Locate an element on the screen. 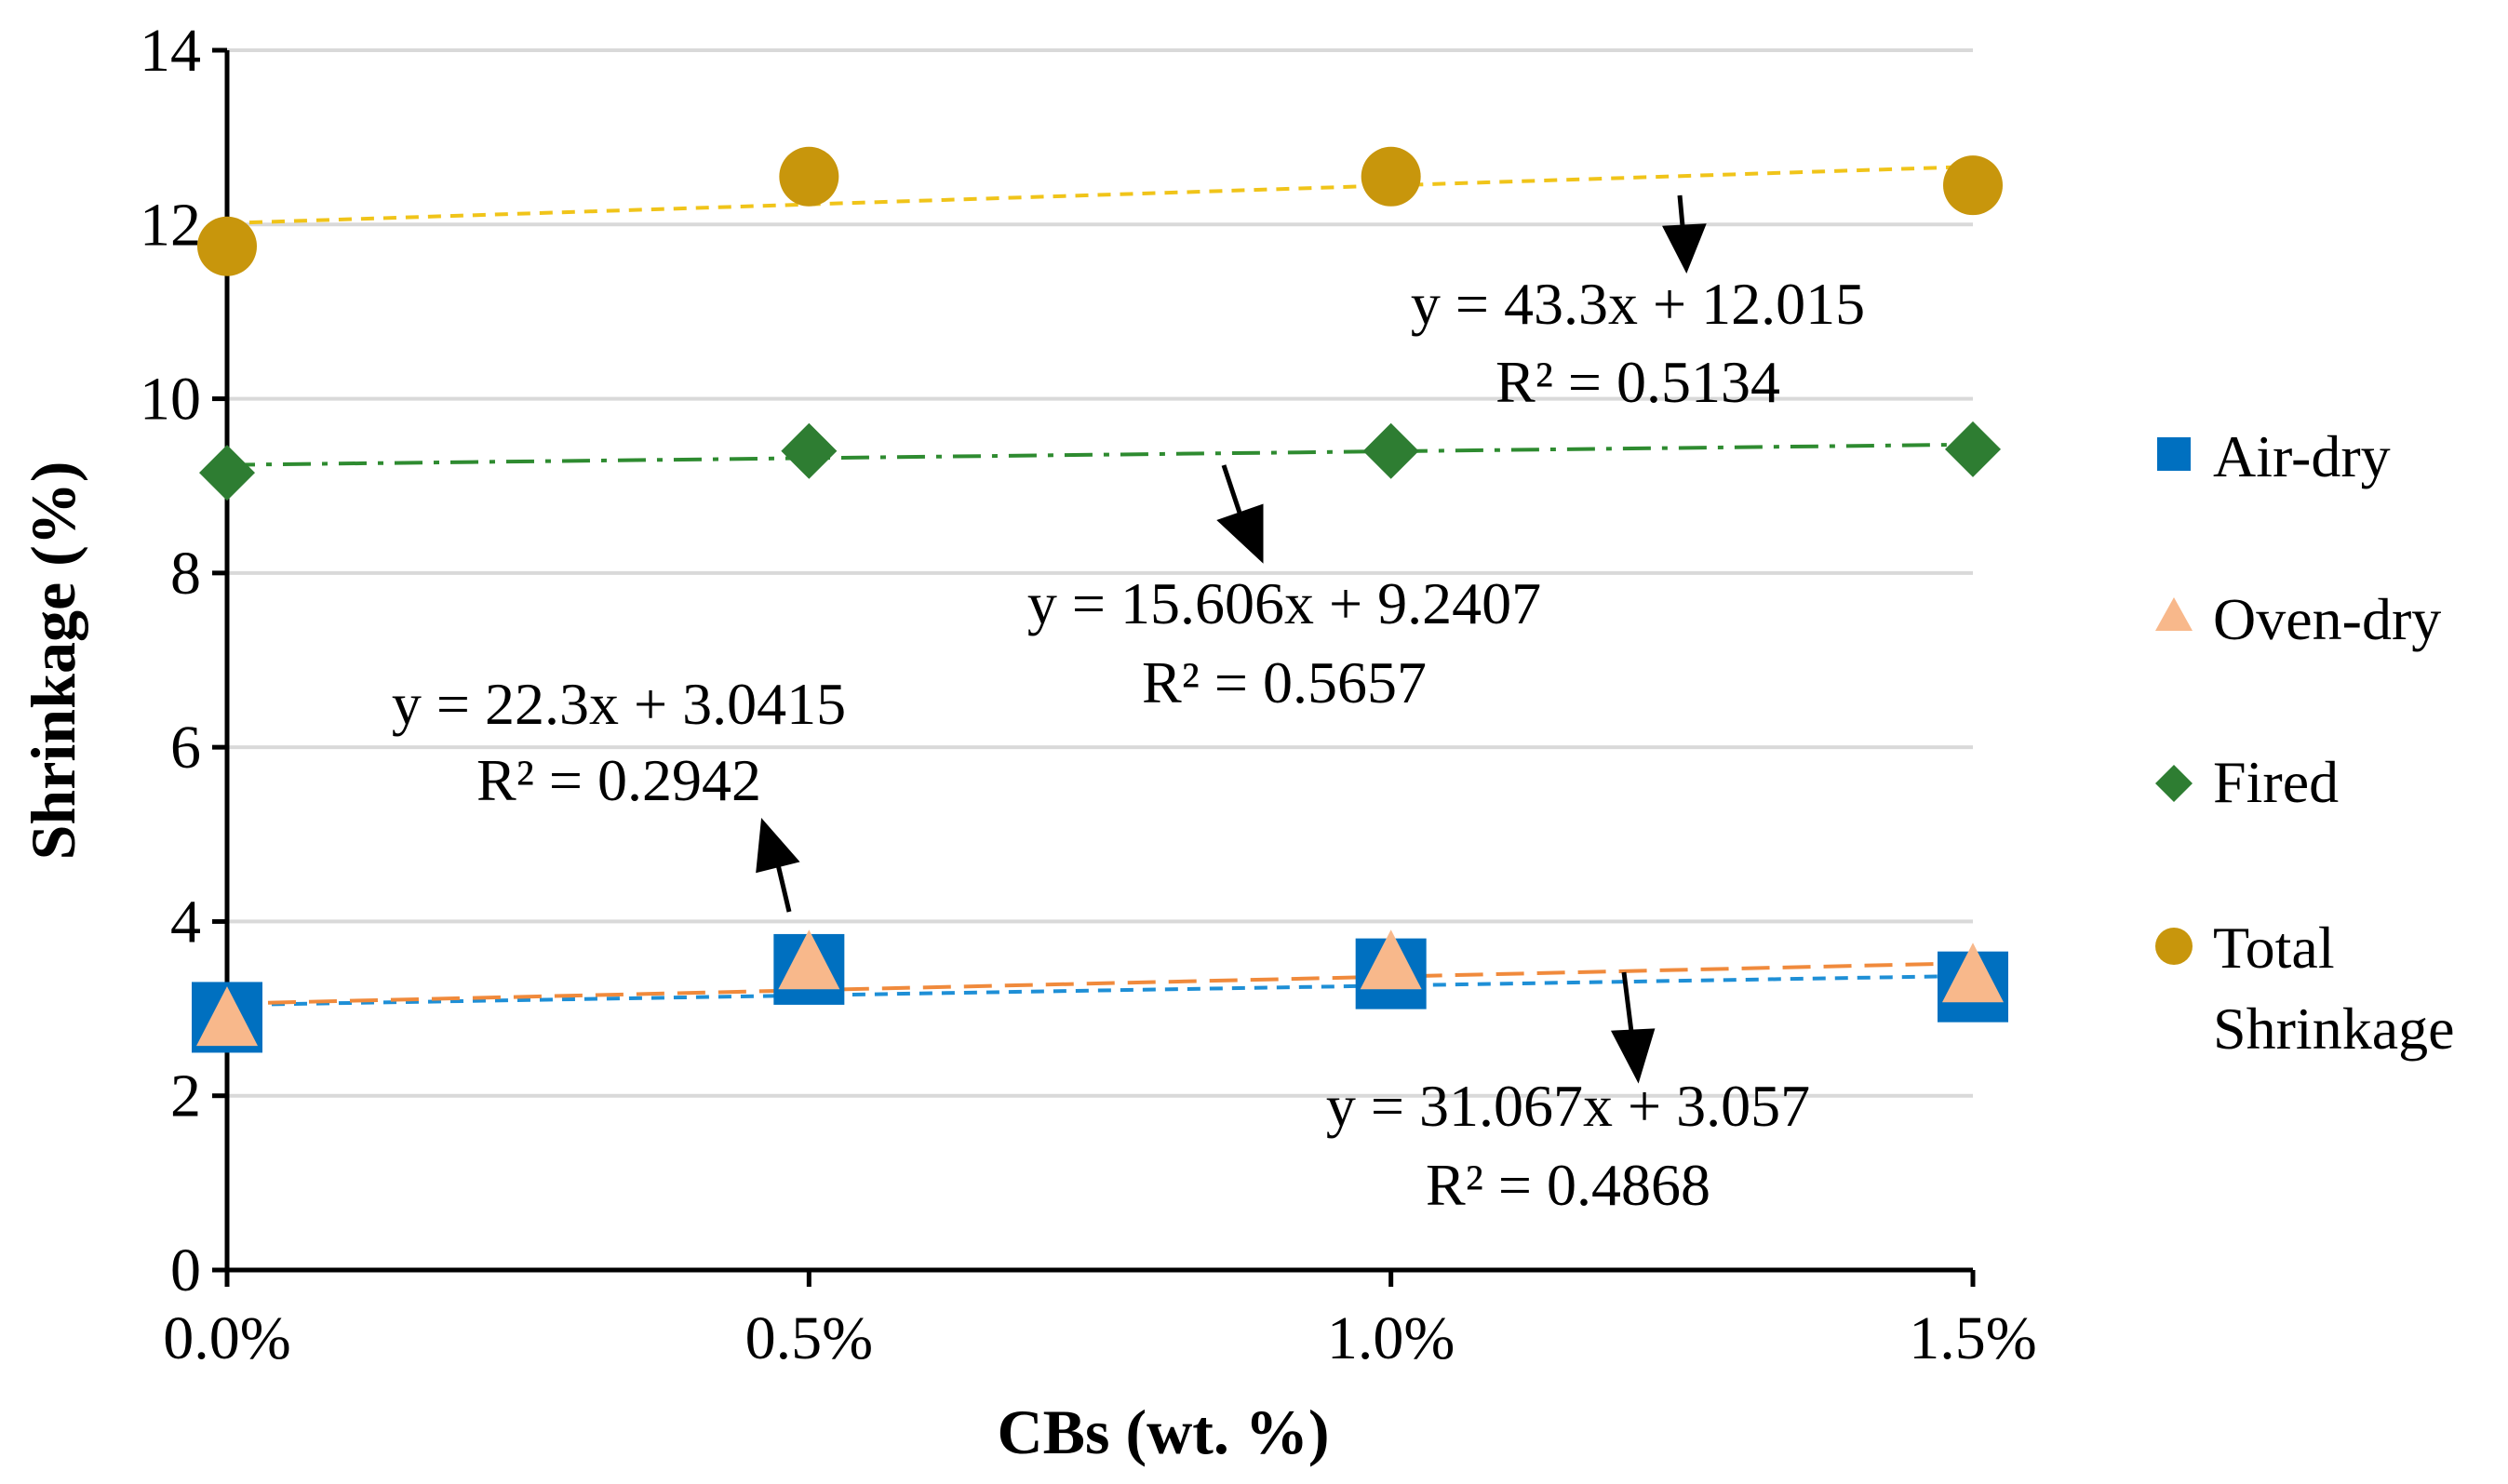 This screenshot has height=1484, width=2508. y-tick-label-14: 14 is located at coordinates (170, 51).